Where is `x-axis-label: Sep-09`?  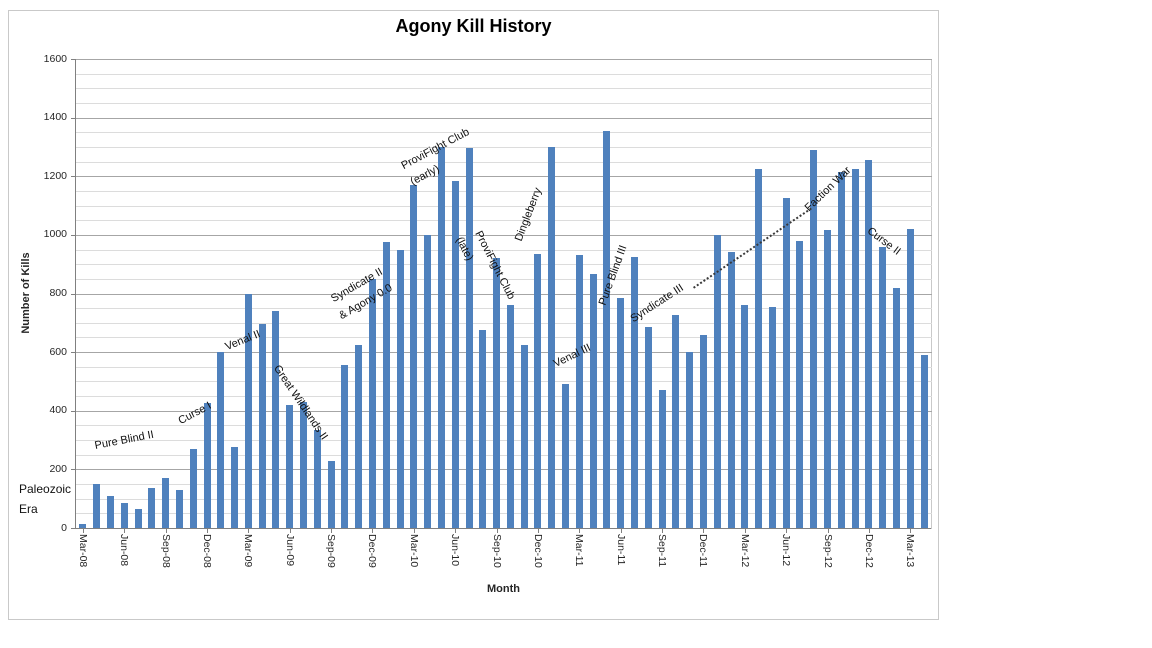
x-axis-label: Sep-09 is located at coordinates (331, 551).